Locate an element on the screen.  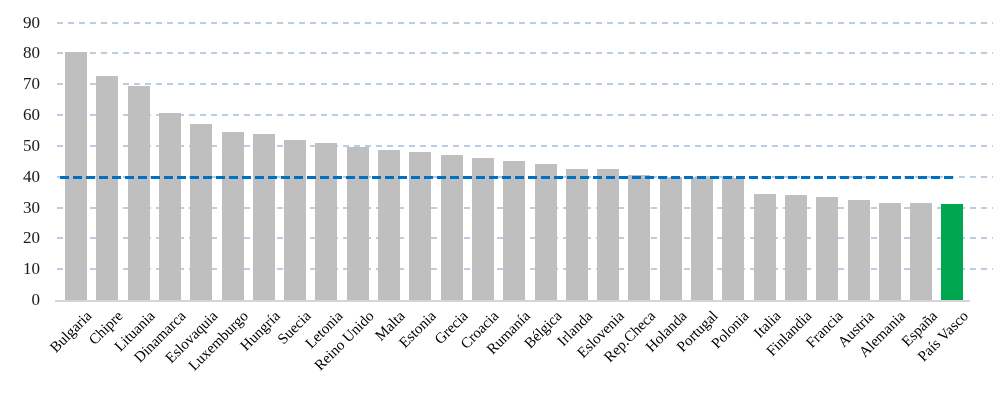
y-axis-tick-label: 50 is located at coordinates (31, 145).